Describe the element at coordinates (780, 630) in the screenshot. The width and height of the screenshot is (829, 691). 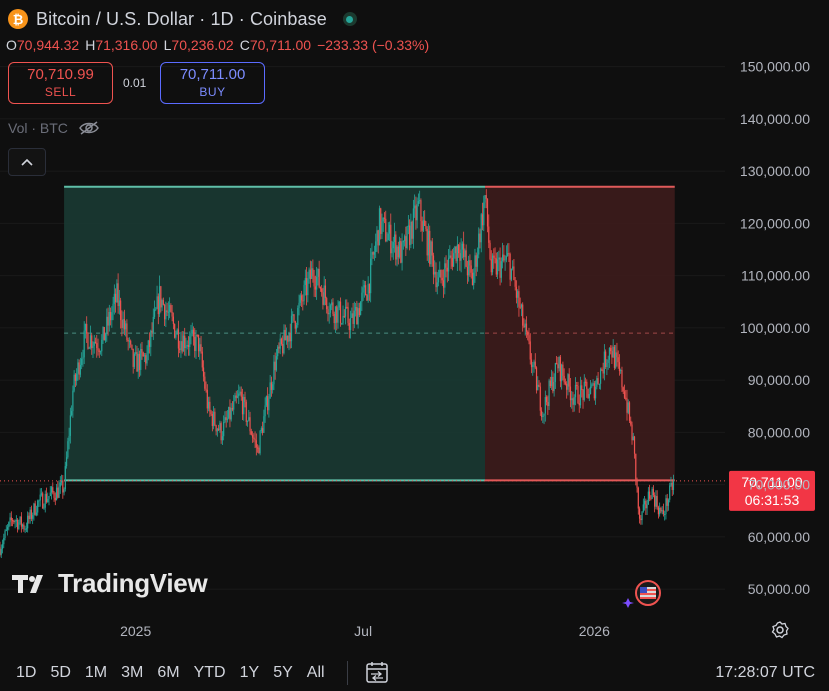
I see `chart-settings-icon` at that location.